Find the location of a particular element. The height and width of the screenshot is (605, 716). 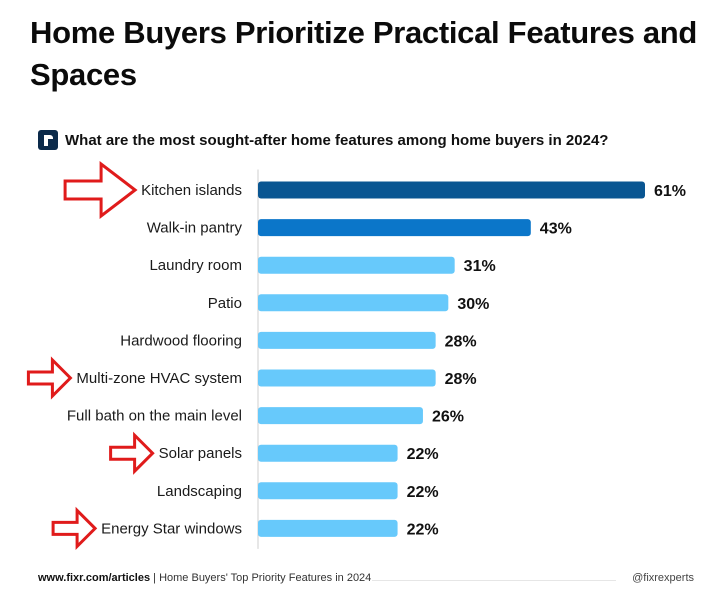

category-label: Walk-in pantry is located at coordinates (195, 228).